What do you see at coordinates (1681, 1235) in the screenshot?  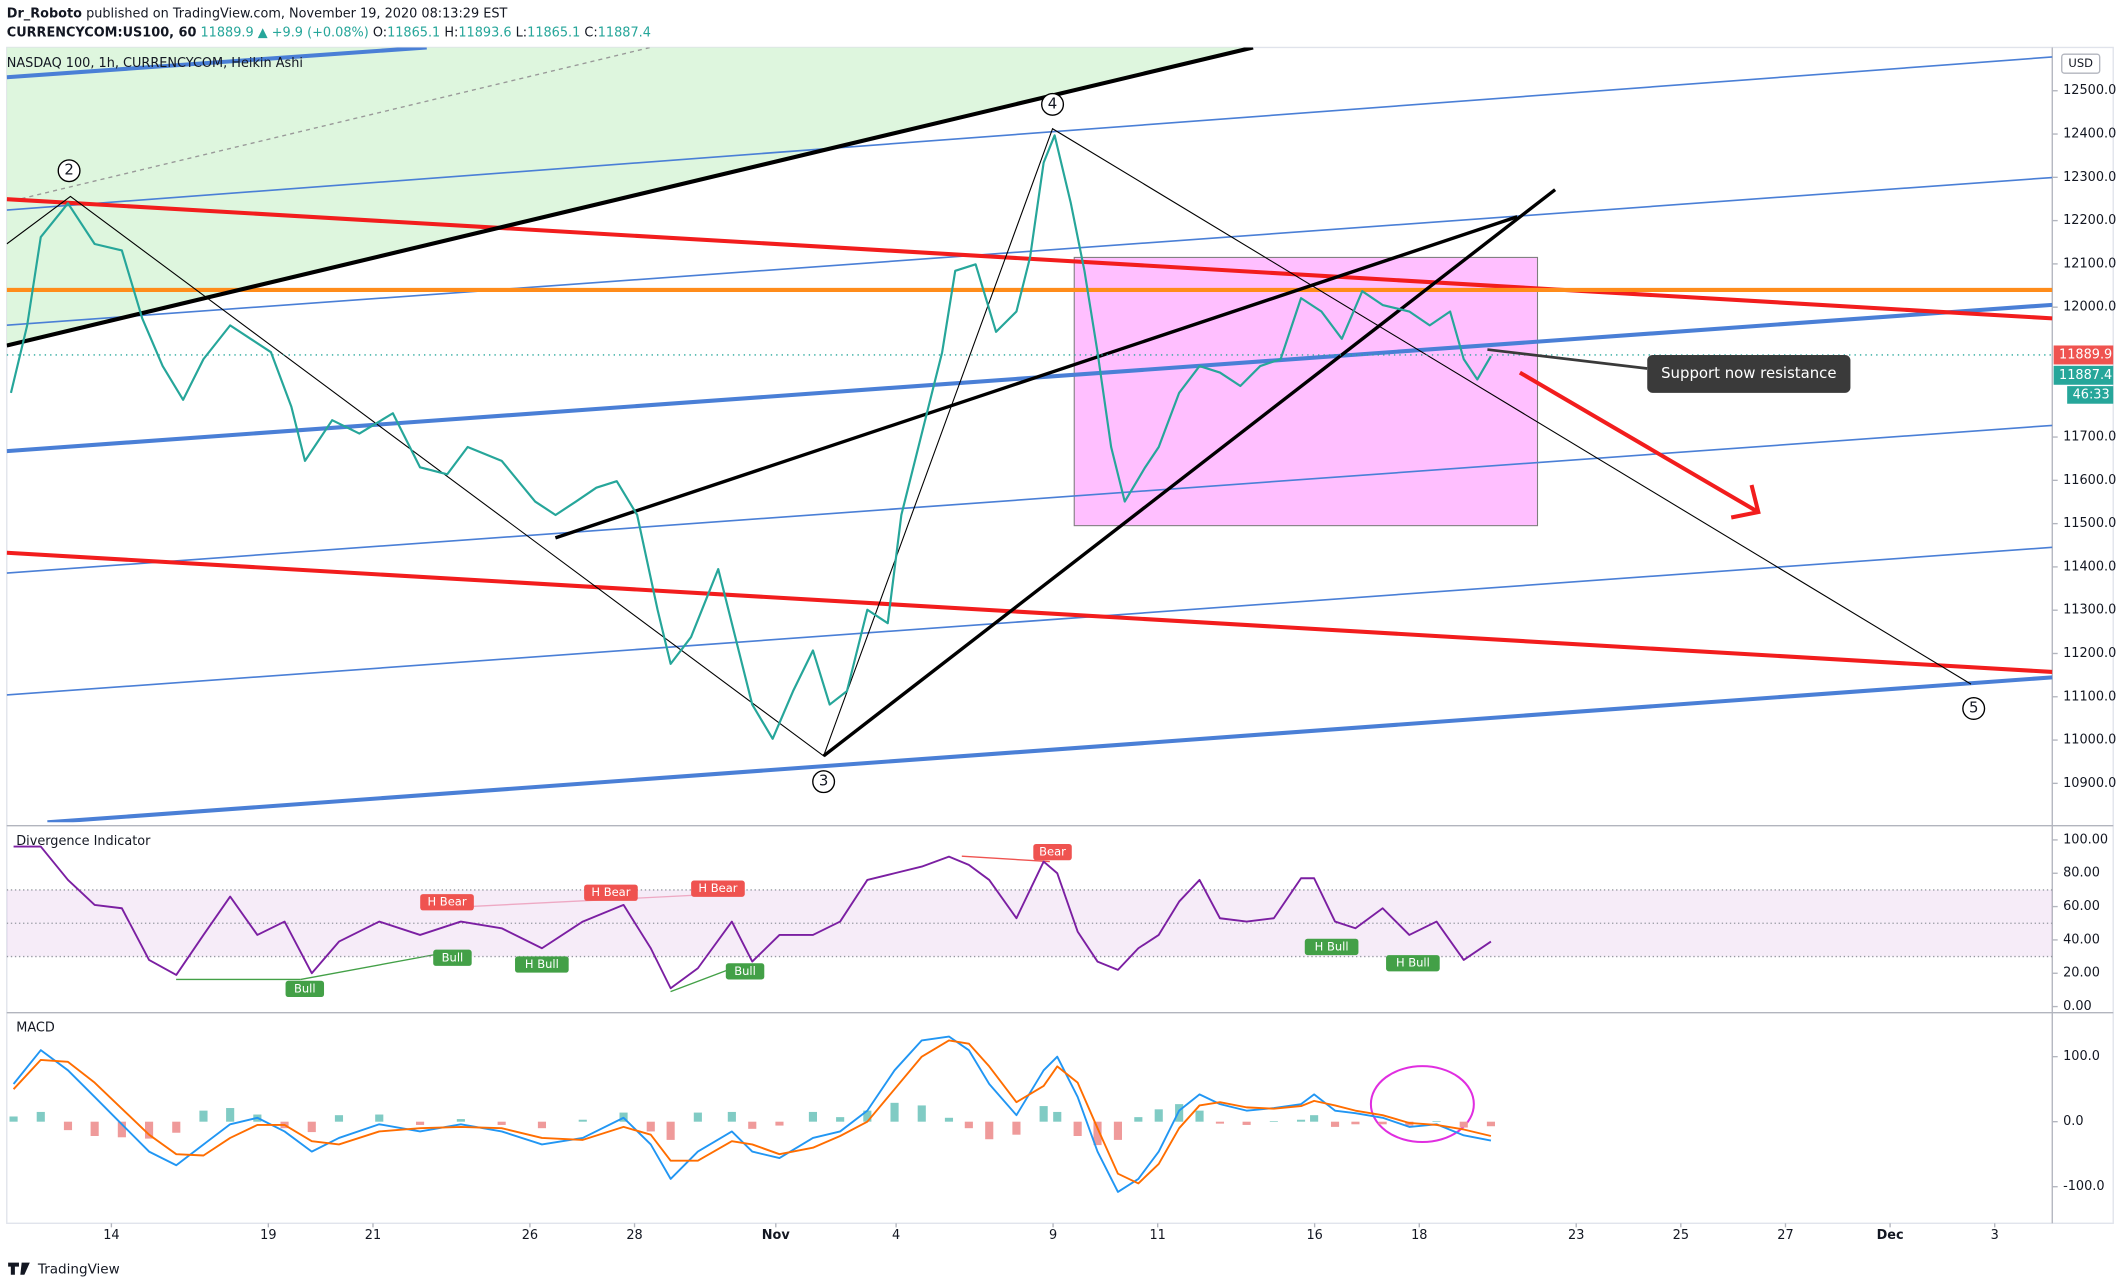 I see `x-tick-label: 25` at bounding box center [1681, 1235].